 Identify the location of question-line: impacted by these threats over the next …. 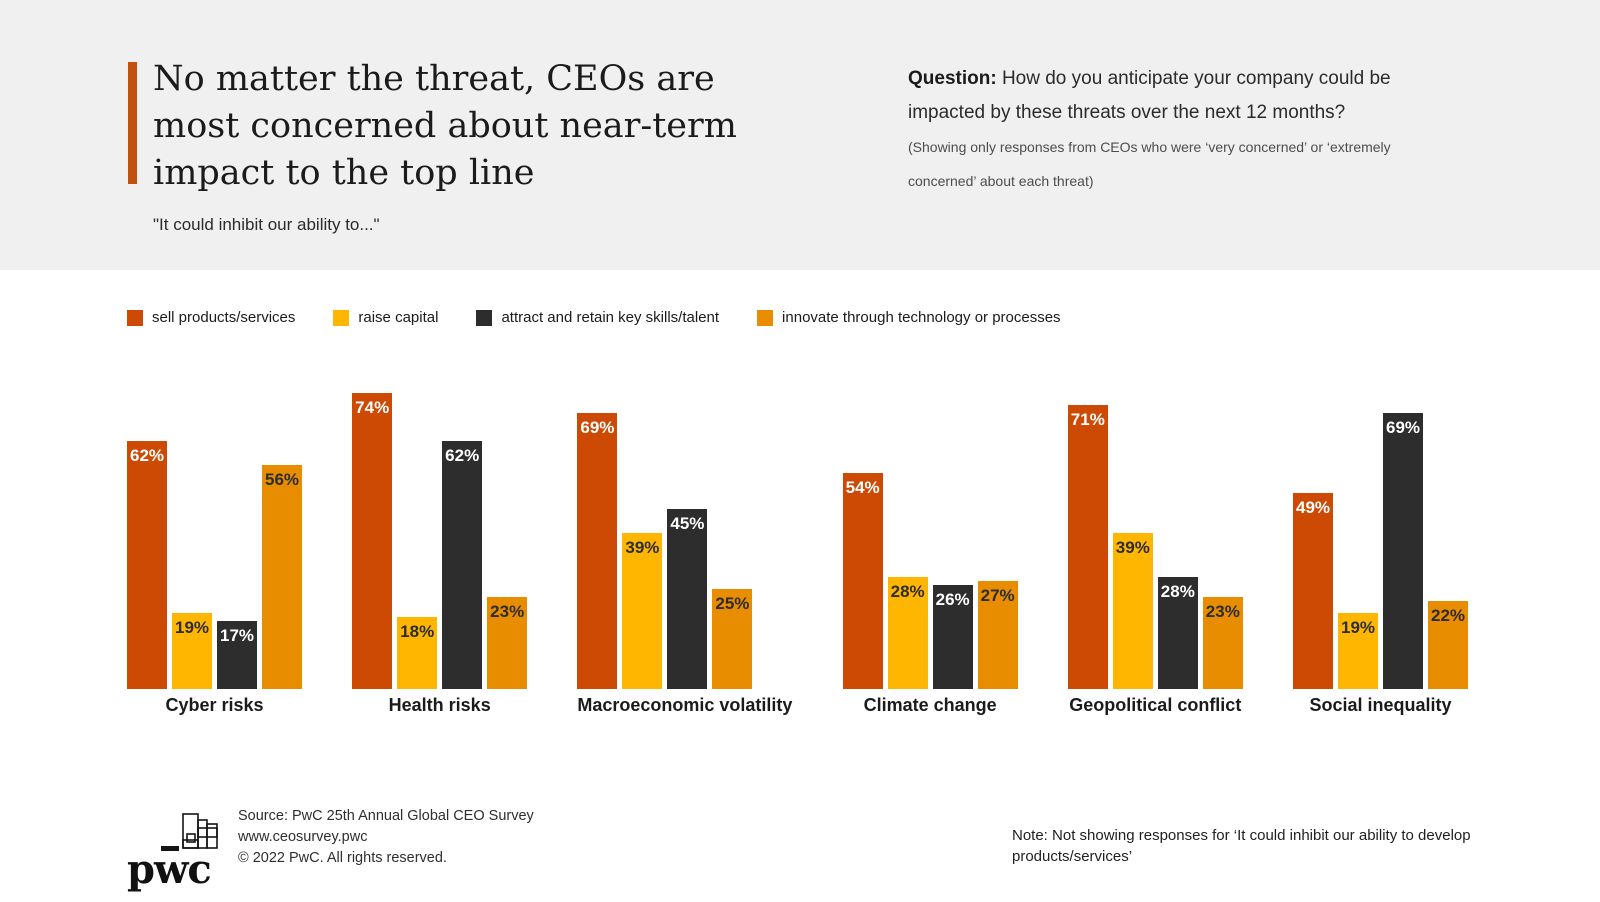
(1127, 112).